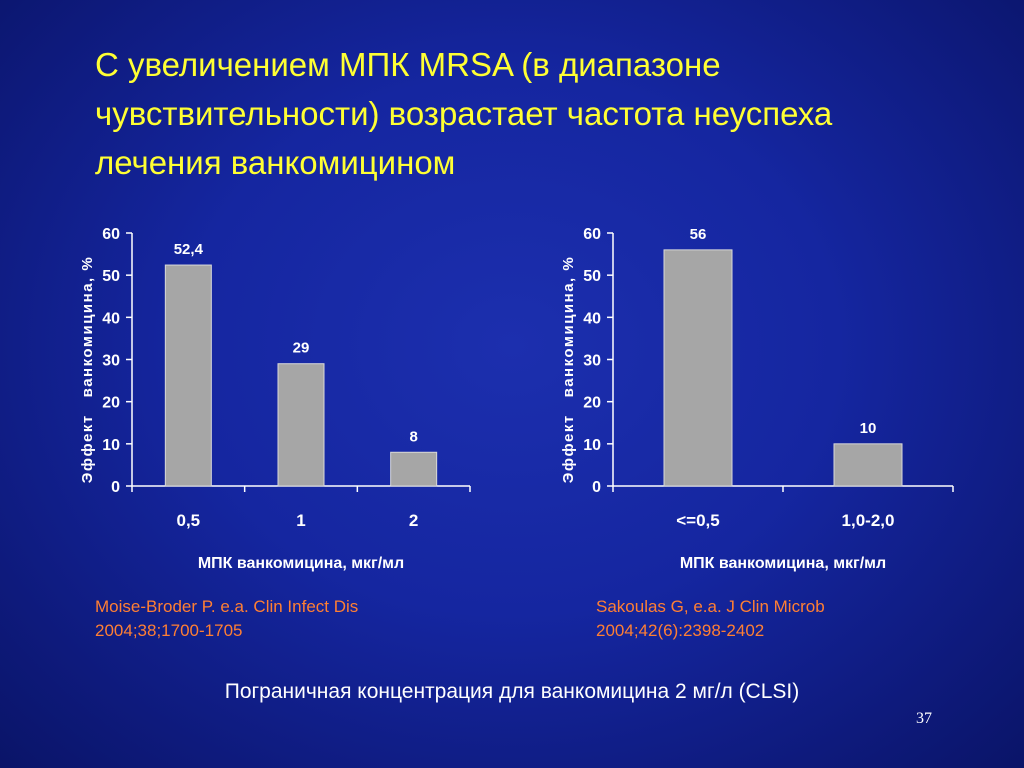 This screenshot has height=768, width=1024. Describe the element at coordinates (868, 428) in the screenshot. I see `bar-data-label: 10` at that location.